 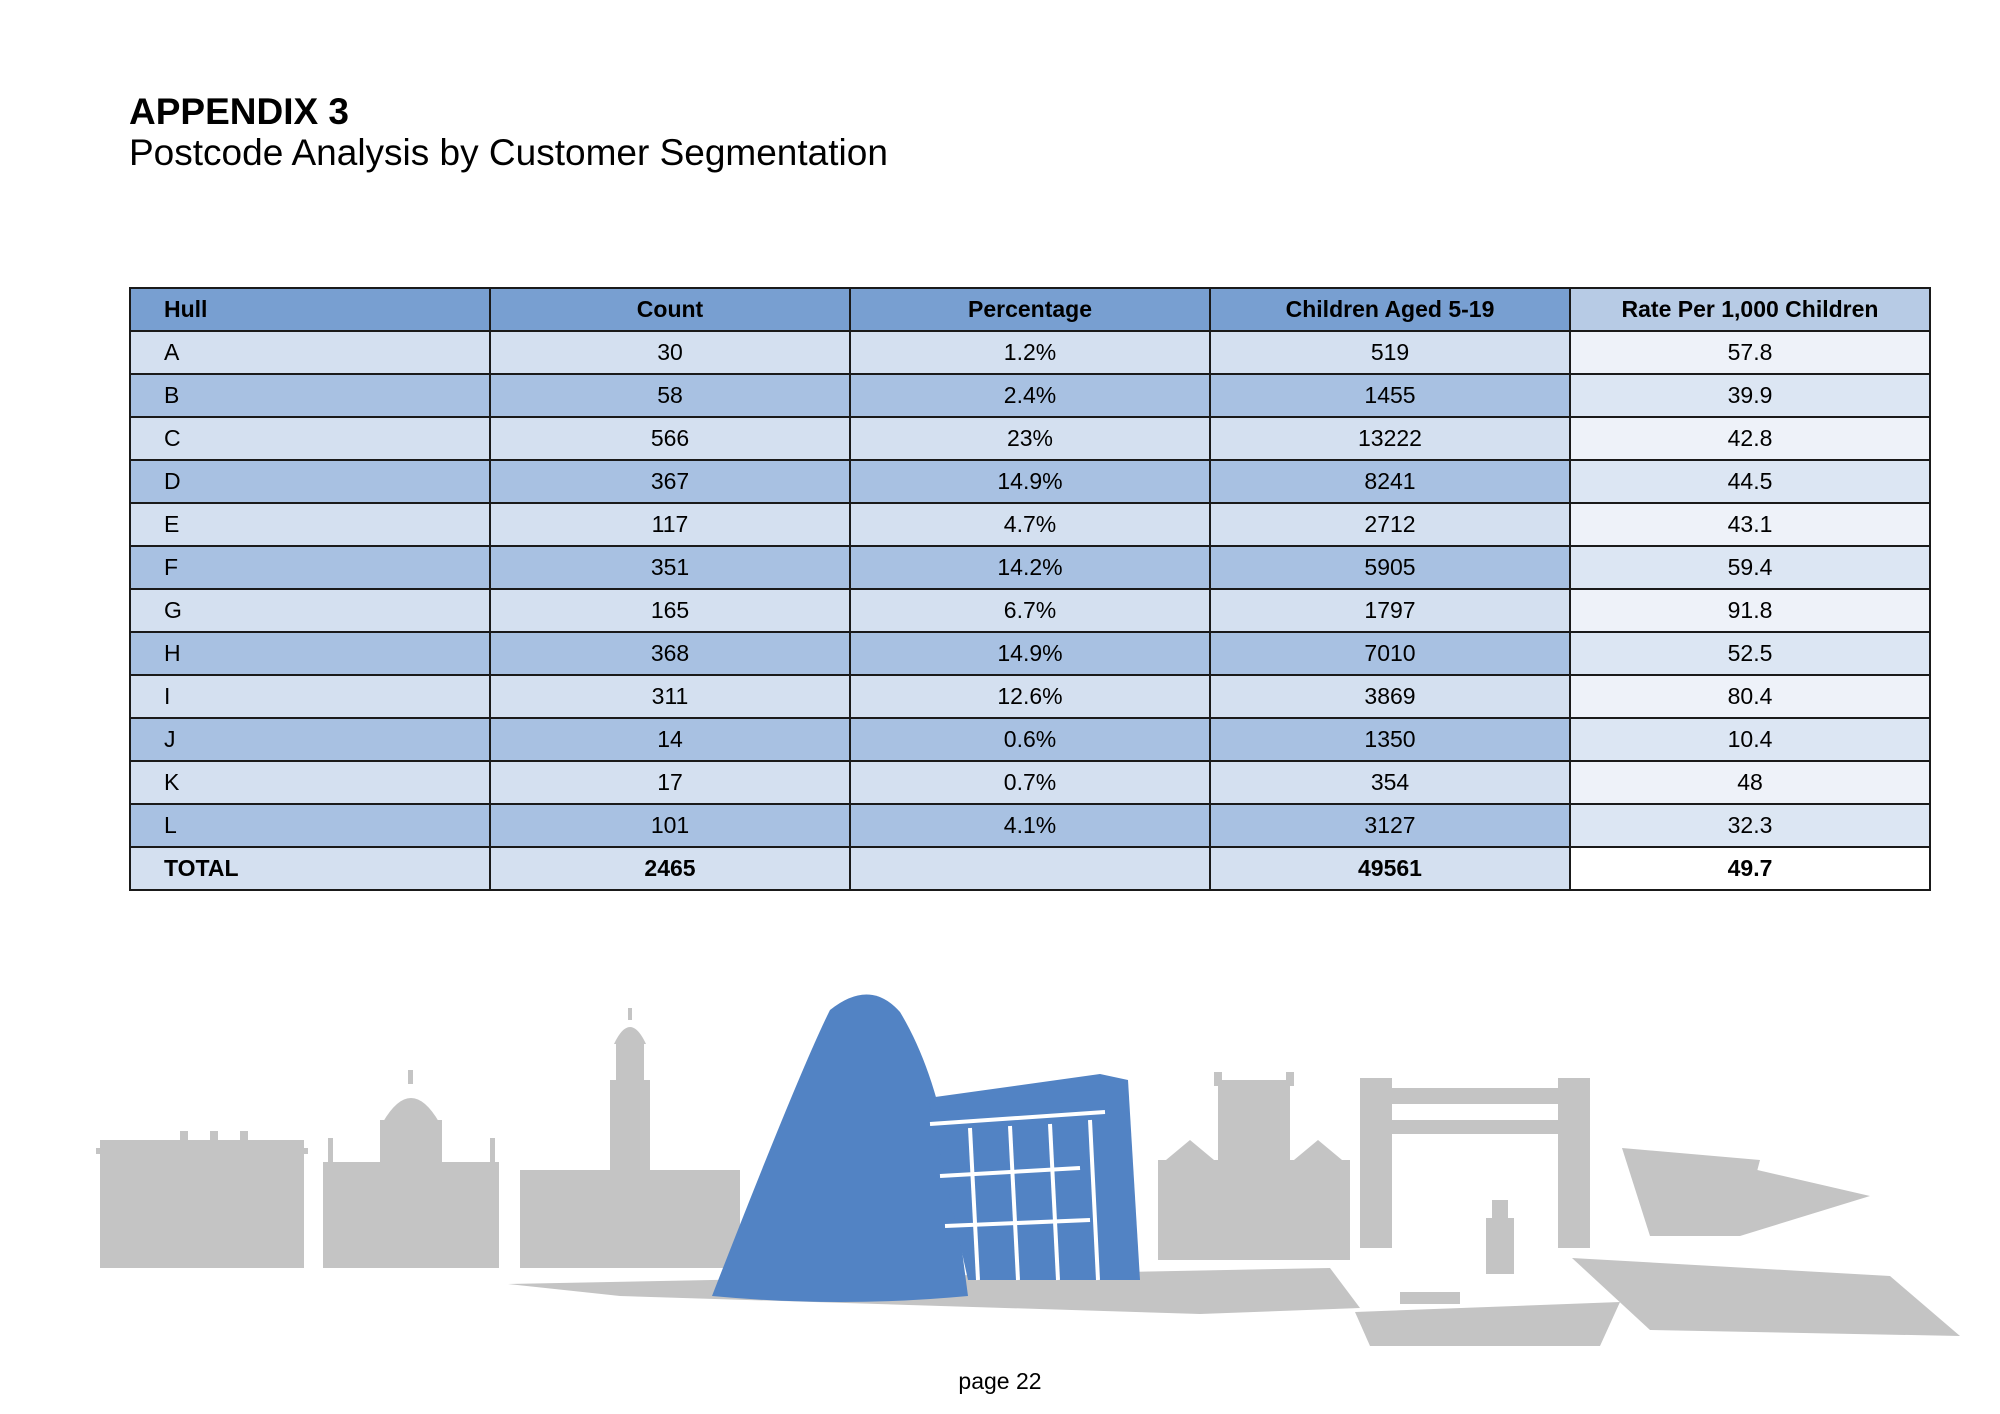 I want to click on cell-percentage: 0.7%, so click(x=1030, y=782).